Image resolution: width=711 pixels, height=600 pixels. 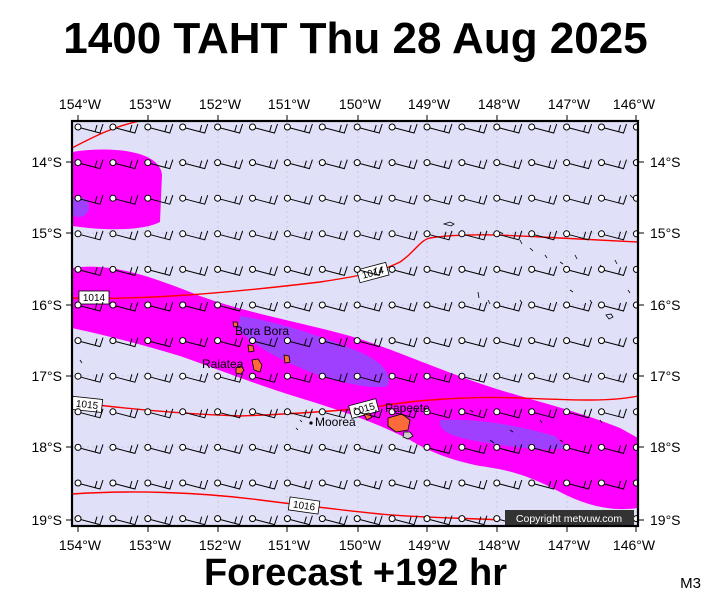 I want to click on isobar-label-1014-west: 1014, so click(x=94, y=297).